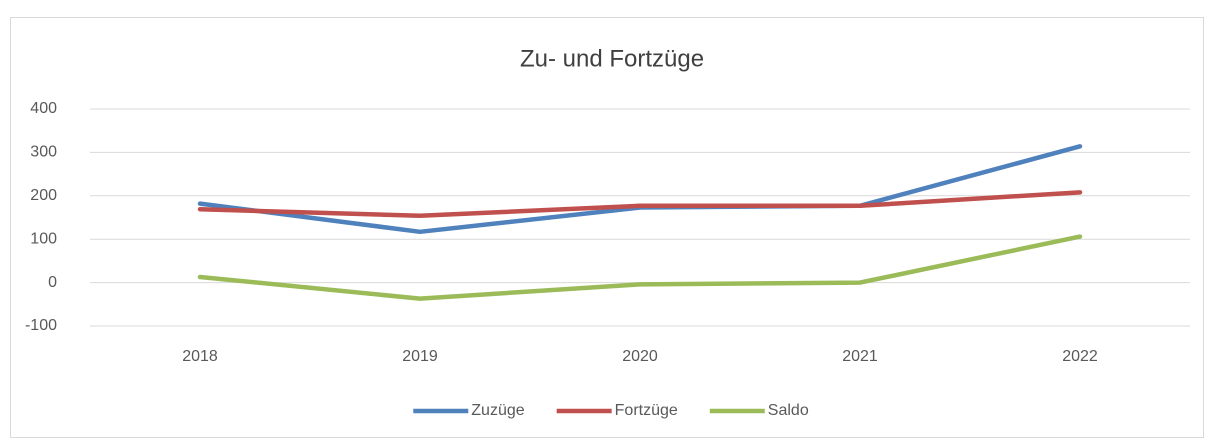 The image size is (1214, 441). What do you see at coordinates (612, 58) in the screenshot?
I see `chart-title: Zu- und Fortzüge` at bounding box center [612, 58].